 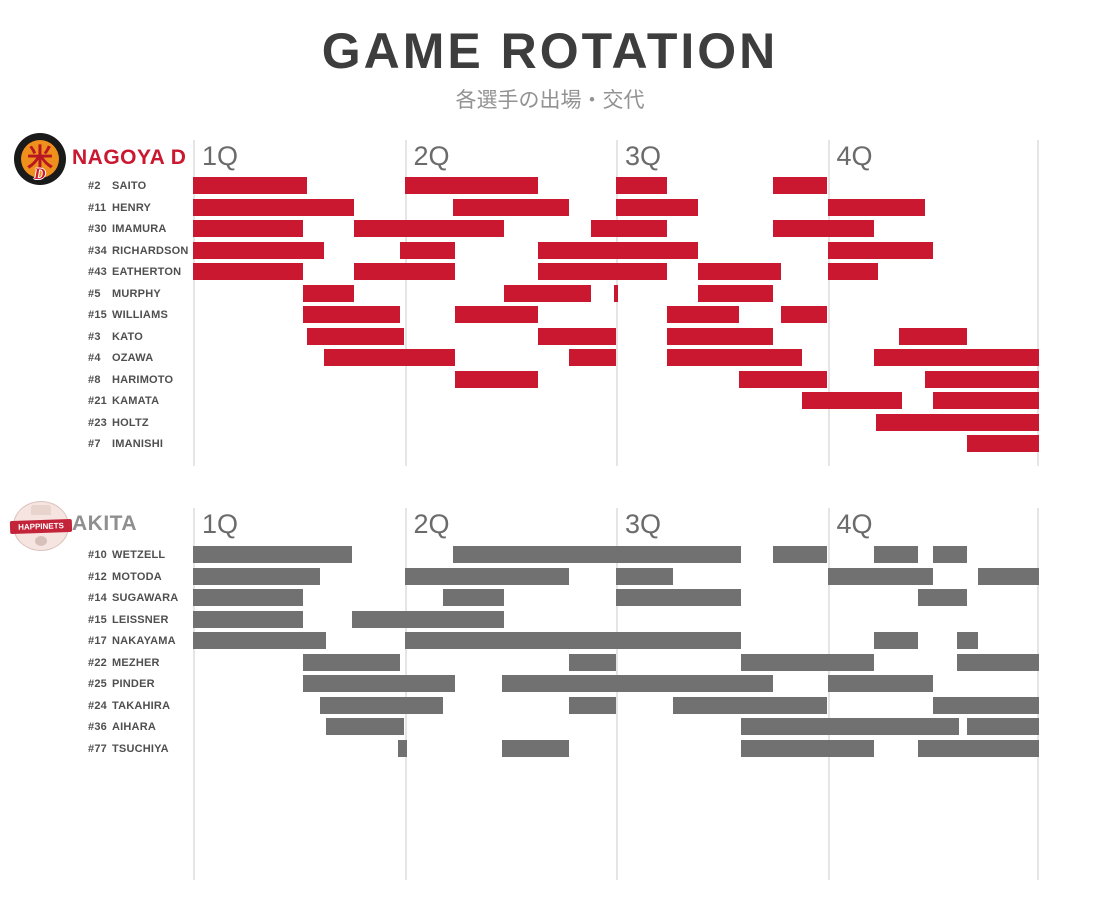 I want to click on player-name: IMANISHI, so click(x=138, y=444).